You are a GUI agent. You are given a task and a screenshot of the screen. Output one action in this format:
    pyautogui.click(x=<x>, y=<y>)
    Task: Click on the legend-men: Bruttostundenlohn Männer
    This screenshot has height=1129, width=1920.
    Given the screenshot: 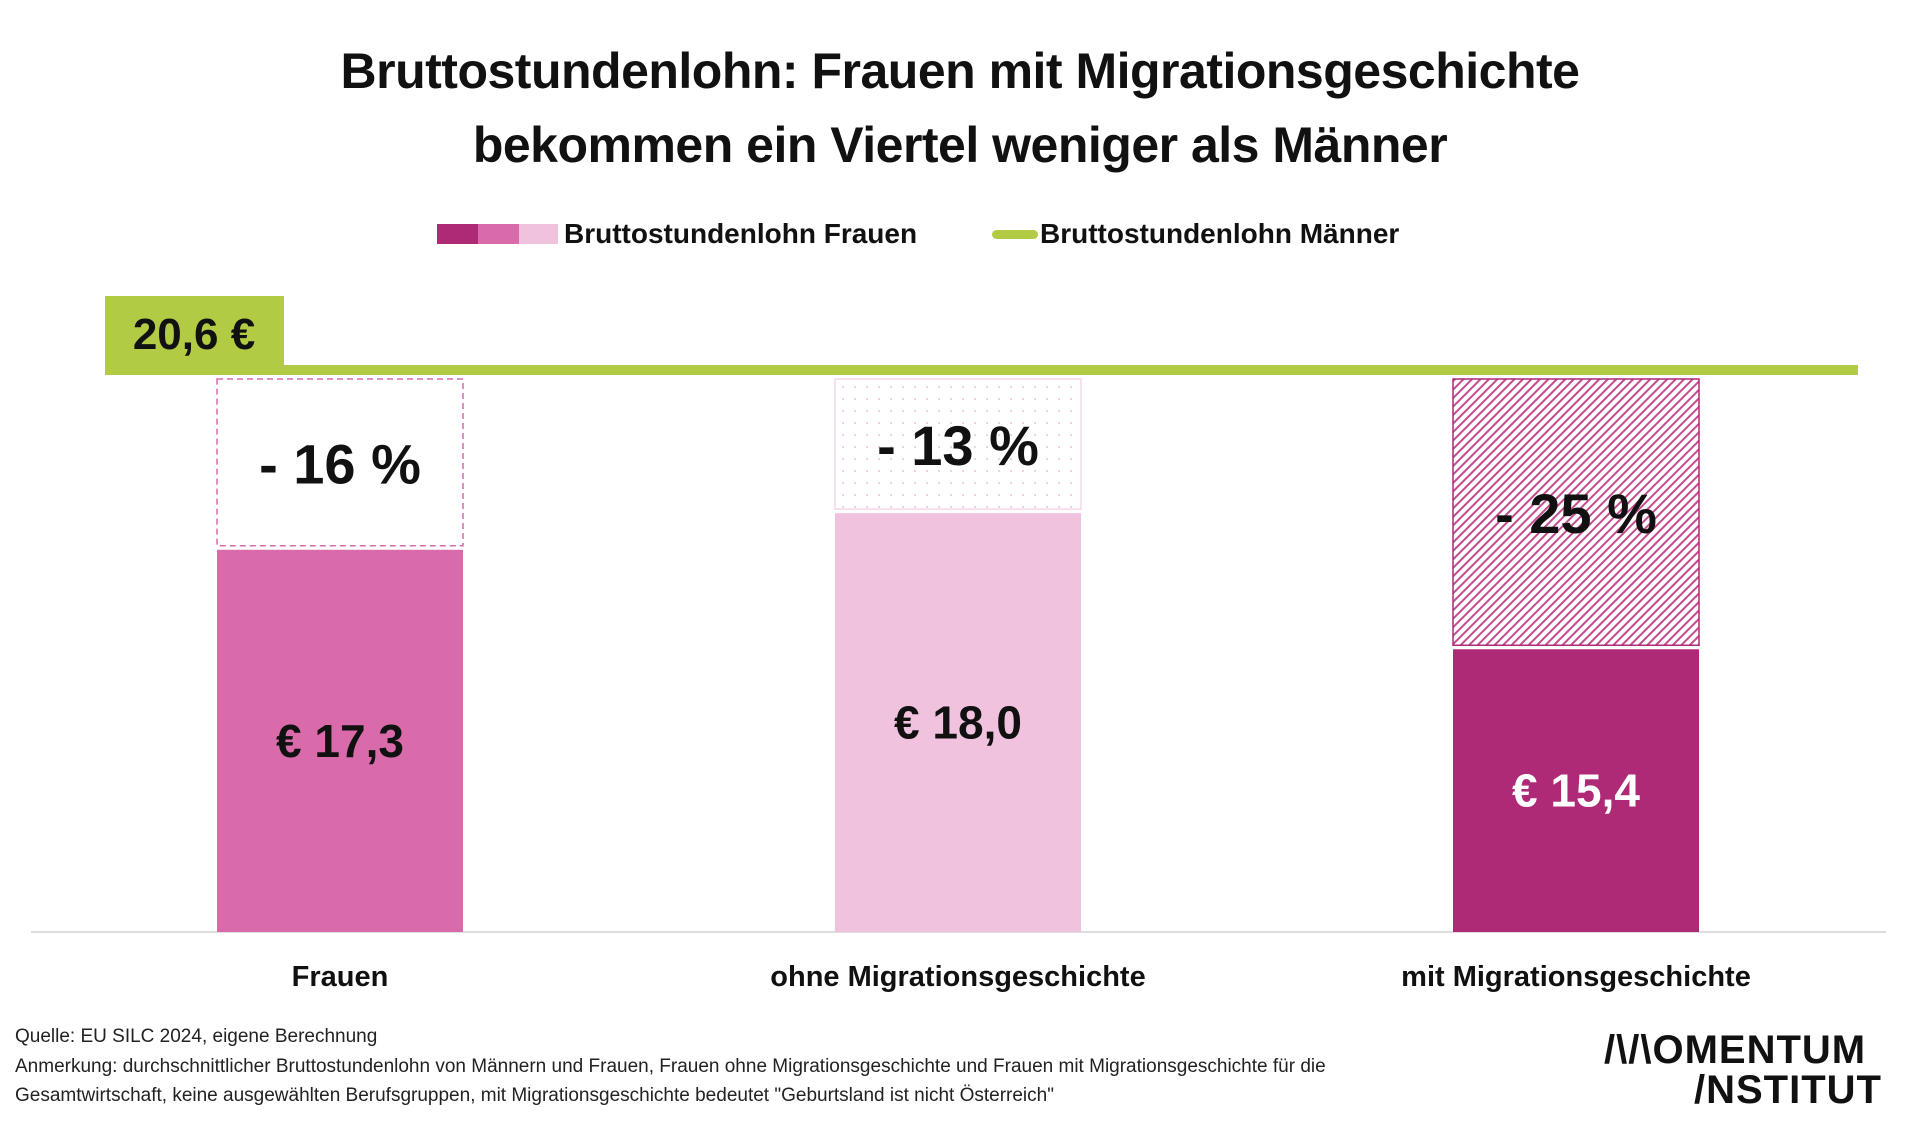 What is the action you would take?
    pyautogui.click(x=1195, y=234)
    